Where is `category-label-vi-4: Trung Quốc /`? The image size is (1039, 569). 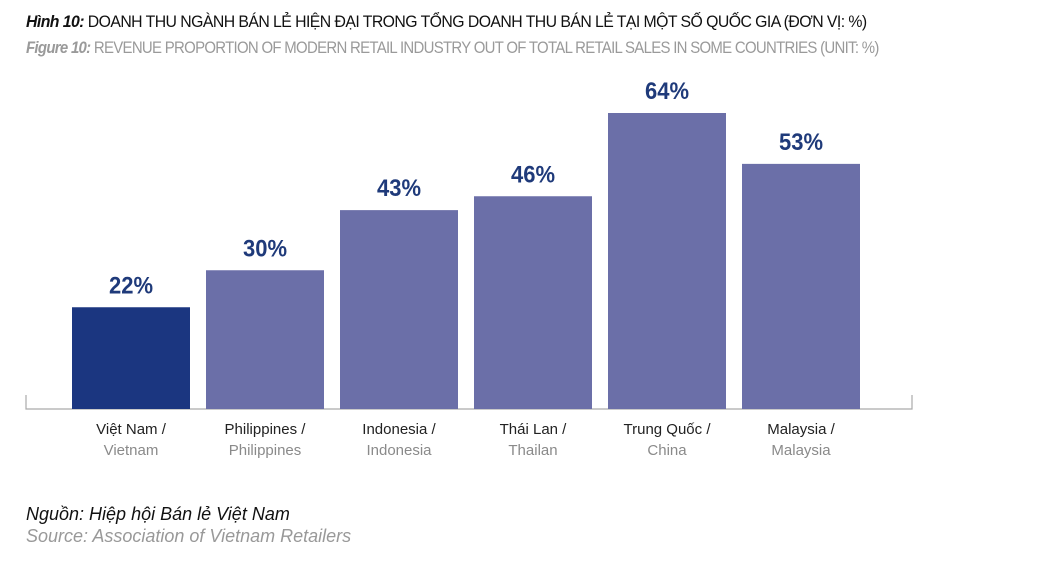
category-label-vi-4: Trung Quốc / is located at coordinates (668, 429).